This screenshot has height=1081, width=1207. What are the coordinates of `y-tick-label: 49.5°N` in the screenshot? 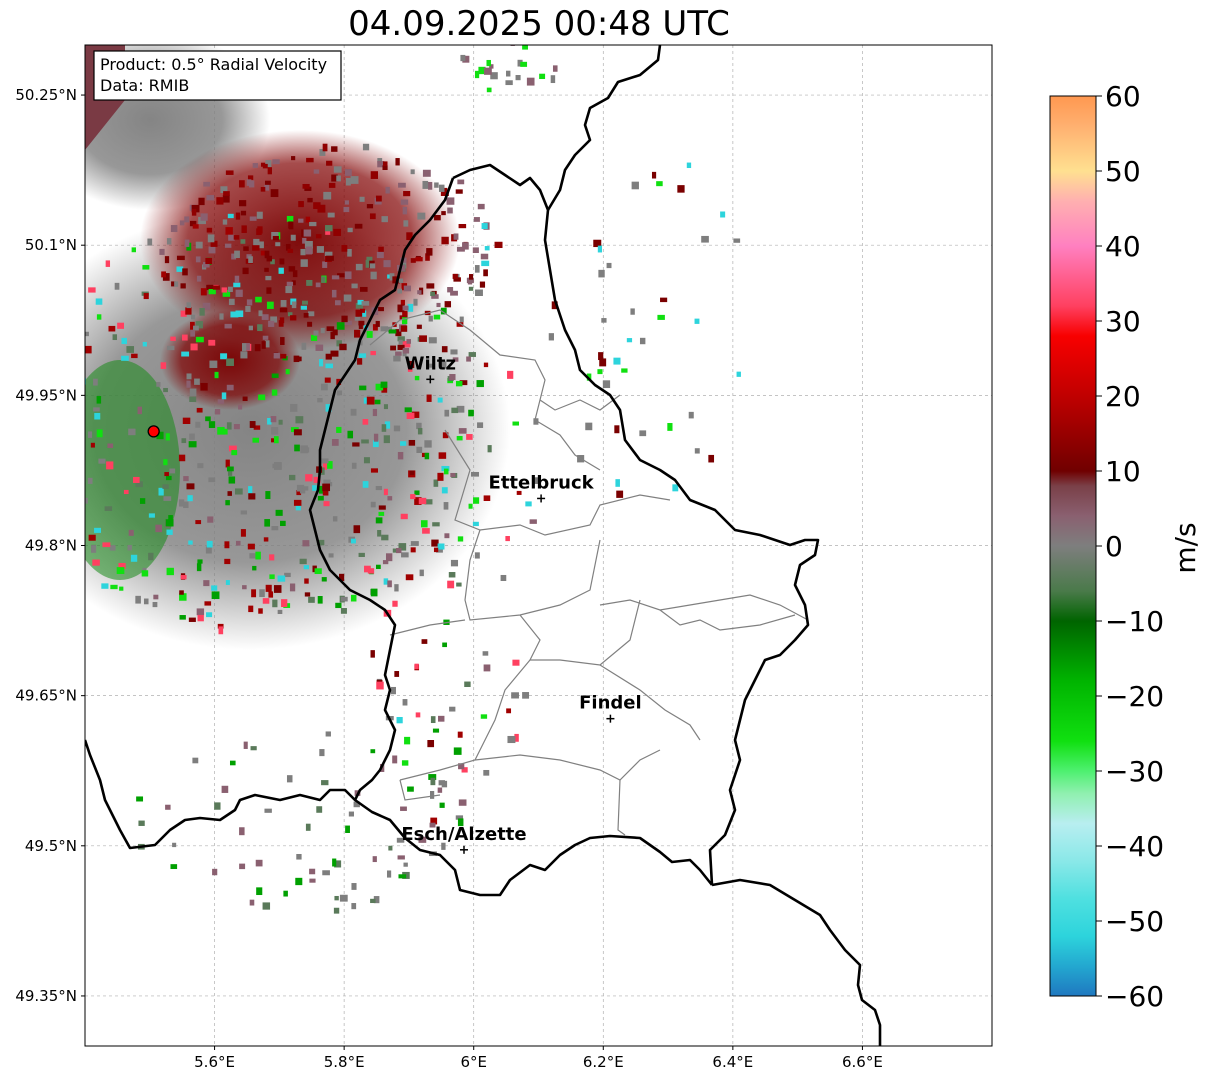 It's located at (51, 846).